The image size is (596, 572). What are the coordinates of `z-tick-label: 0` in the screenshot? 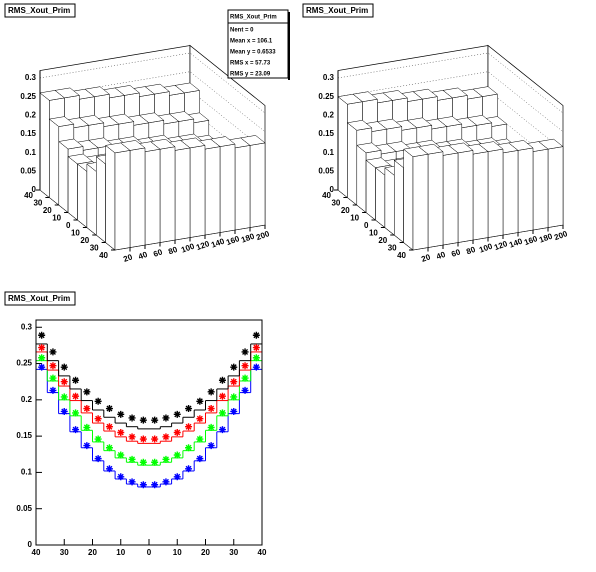 It's located at (34, 189).